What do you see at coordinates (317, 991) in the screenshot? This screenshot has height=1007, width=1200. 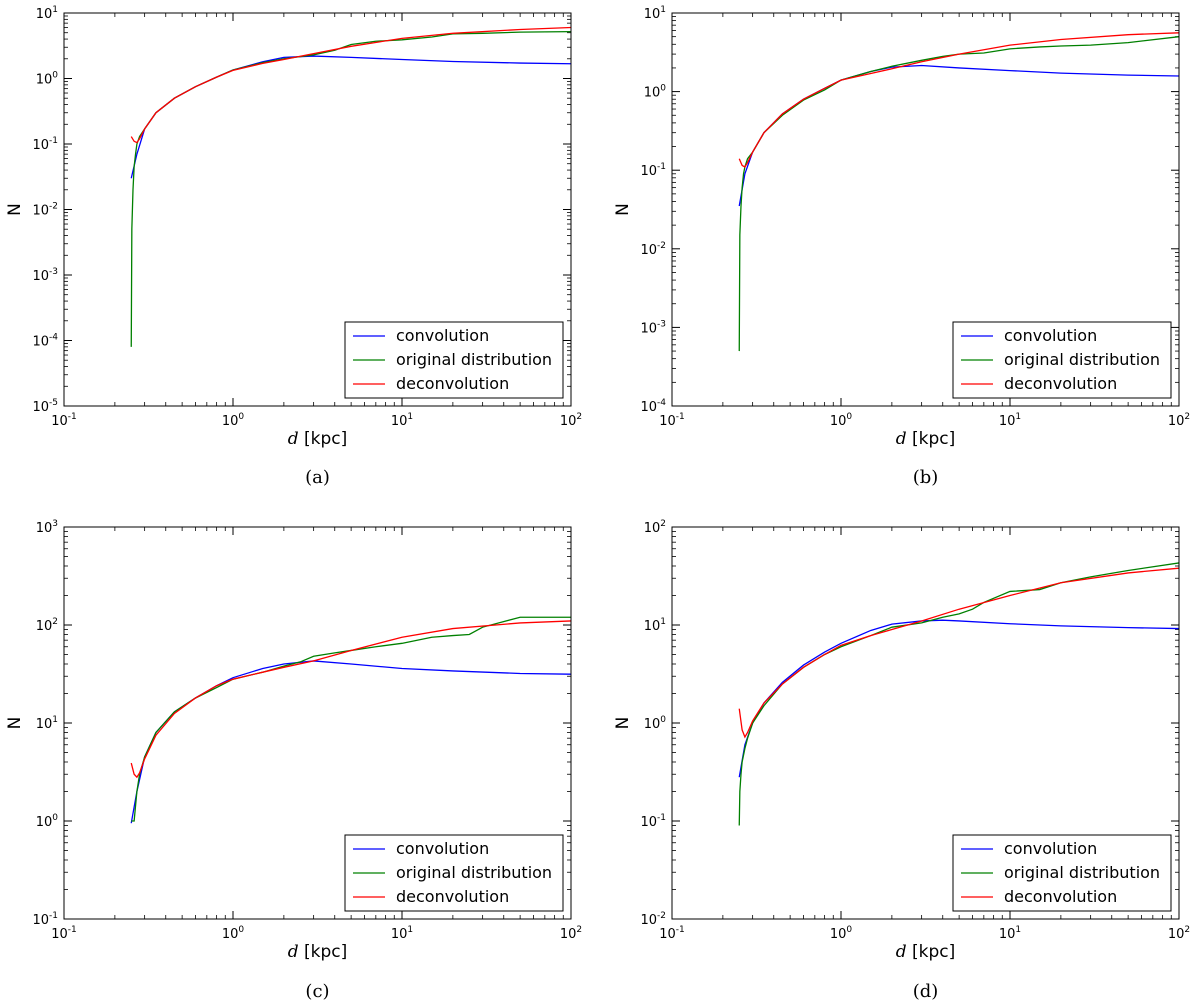 I see `panel-caption: (c)` at bounding box center [317, 991].